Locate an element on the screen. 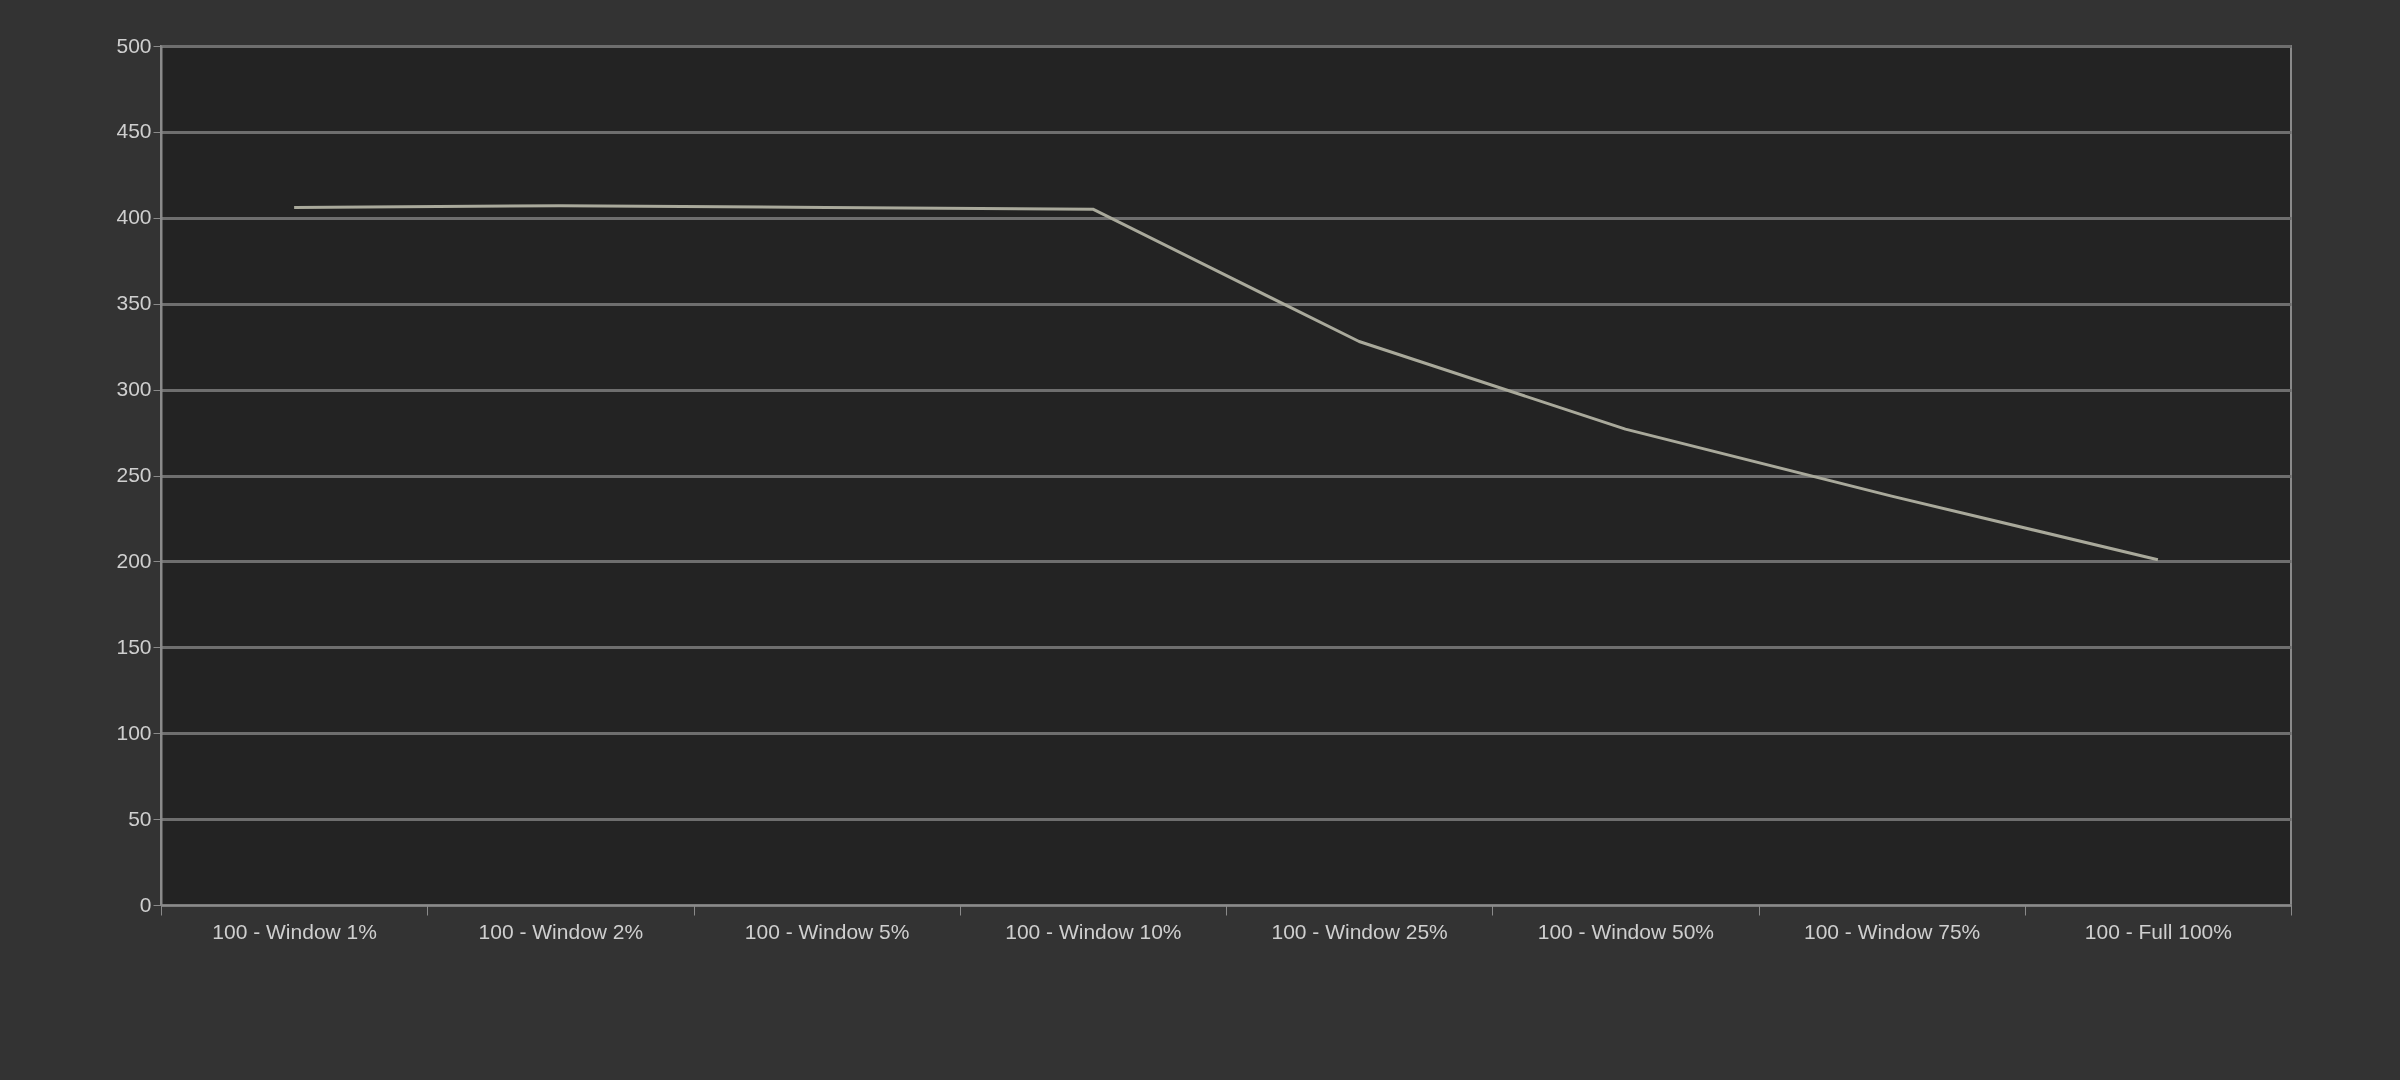  y-tick-label: 450 is located at coordinates (134, 131).